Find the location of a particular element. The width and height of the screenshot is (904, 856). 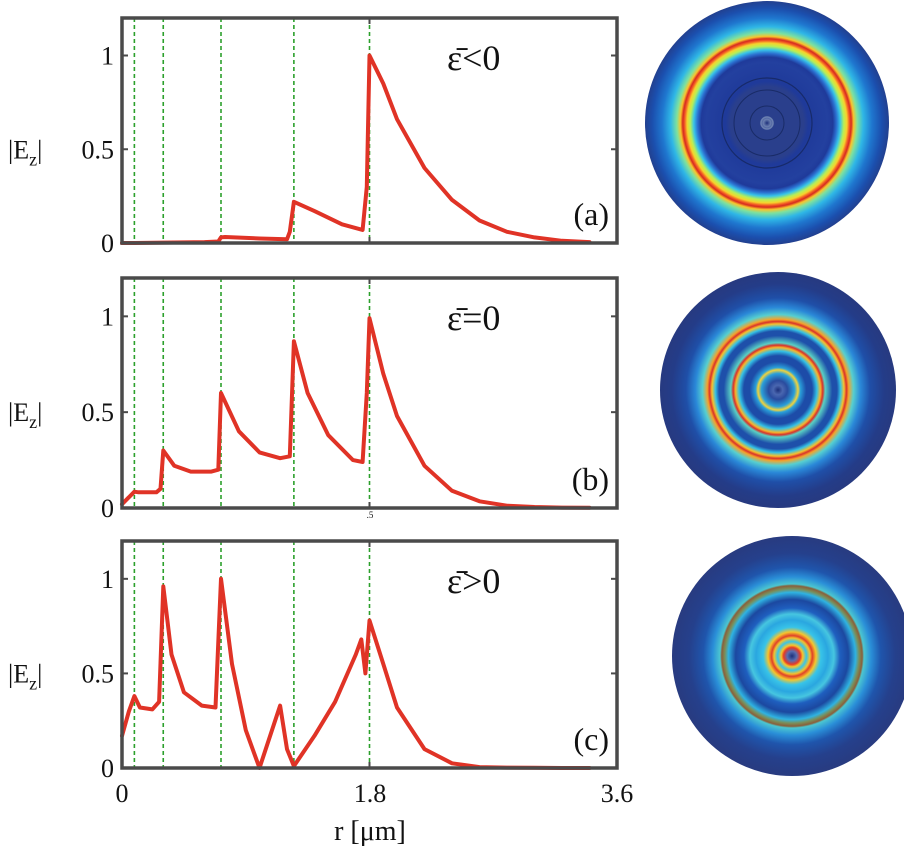

condition-label: ε̄<0 is located at coordinates (473, 58).